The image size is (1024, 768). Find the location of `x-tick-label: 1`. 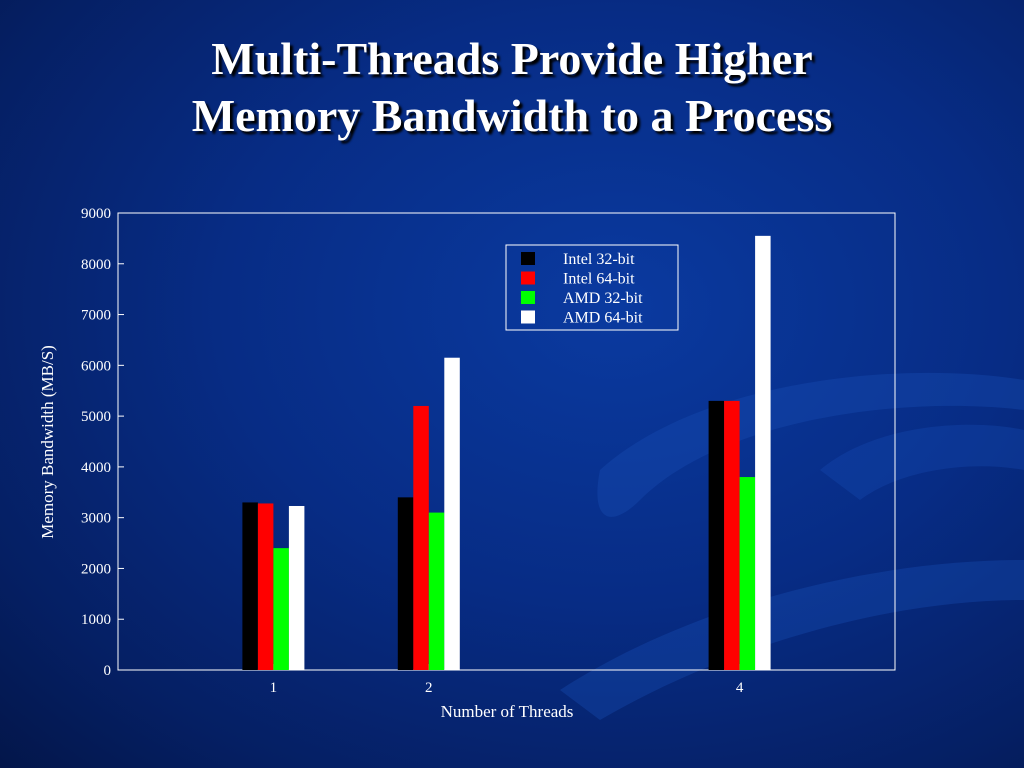

x-tick-label: 1 is located at coordinates (274, 688).